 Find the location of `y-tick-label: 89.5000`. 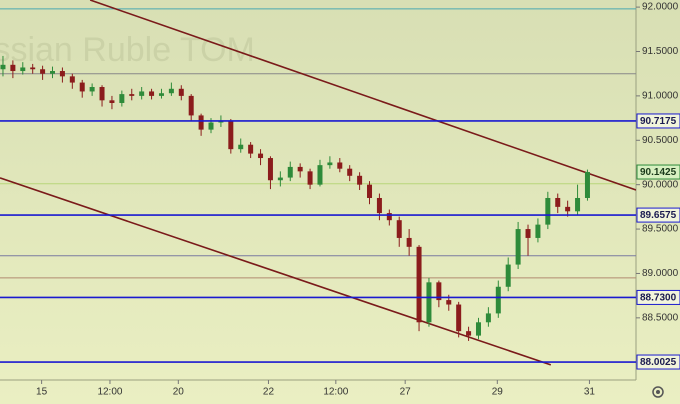

y-tick-label: 89.5000 is located at coordinates (660, 229).